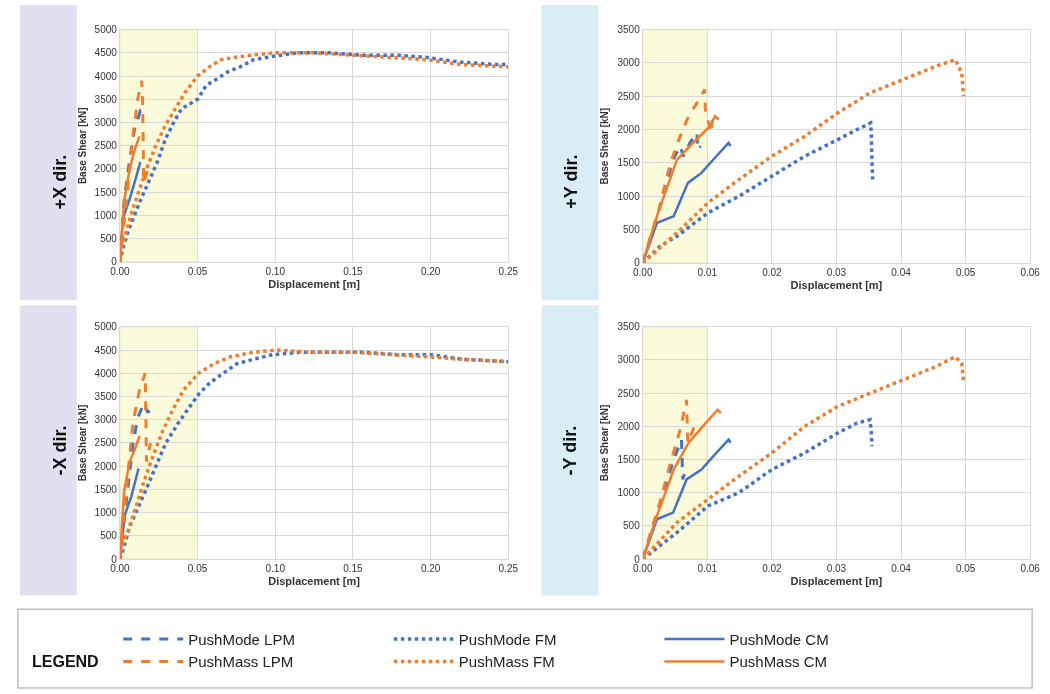 The height and width of the screenshot is (694, 1050). Describe the element at coordinates (779, 639) in the screenshot. I see `legend-label: PushMode CM` at that location.